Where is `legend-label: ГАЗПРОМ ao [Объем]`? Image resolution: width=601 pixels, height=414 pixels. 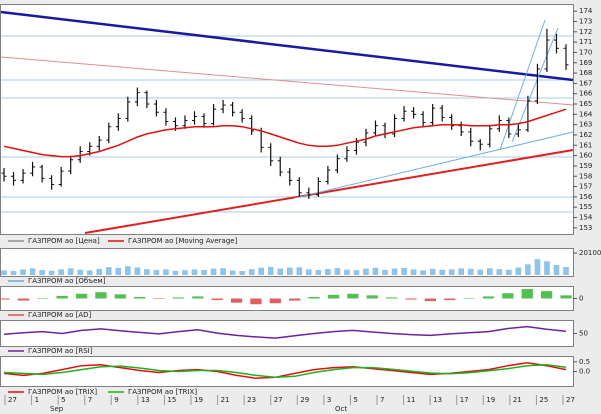
legend-label: ГАЗПРОМ ao [Объем] is located at coordinates (67, 281).